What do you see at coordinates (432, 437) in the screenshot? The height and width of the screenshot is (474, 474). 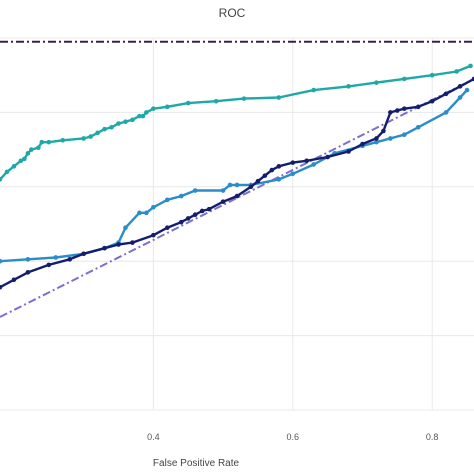 I see `x-tick-label: 0.8` at bounding box center [432, 437].